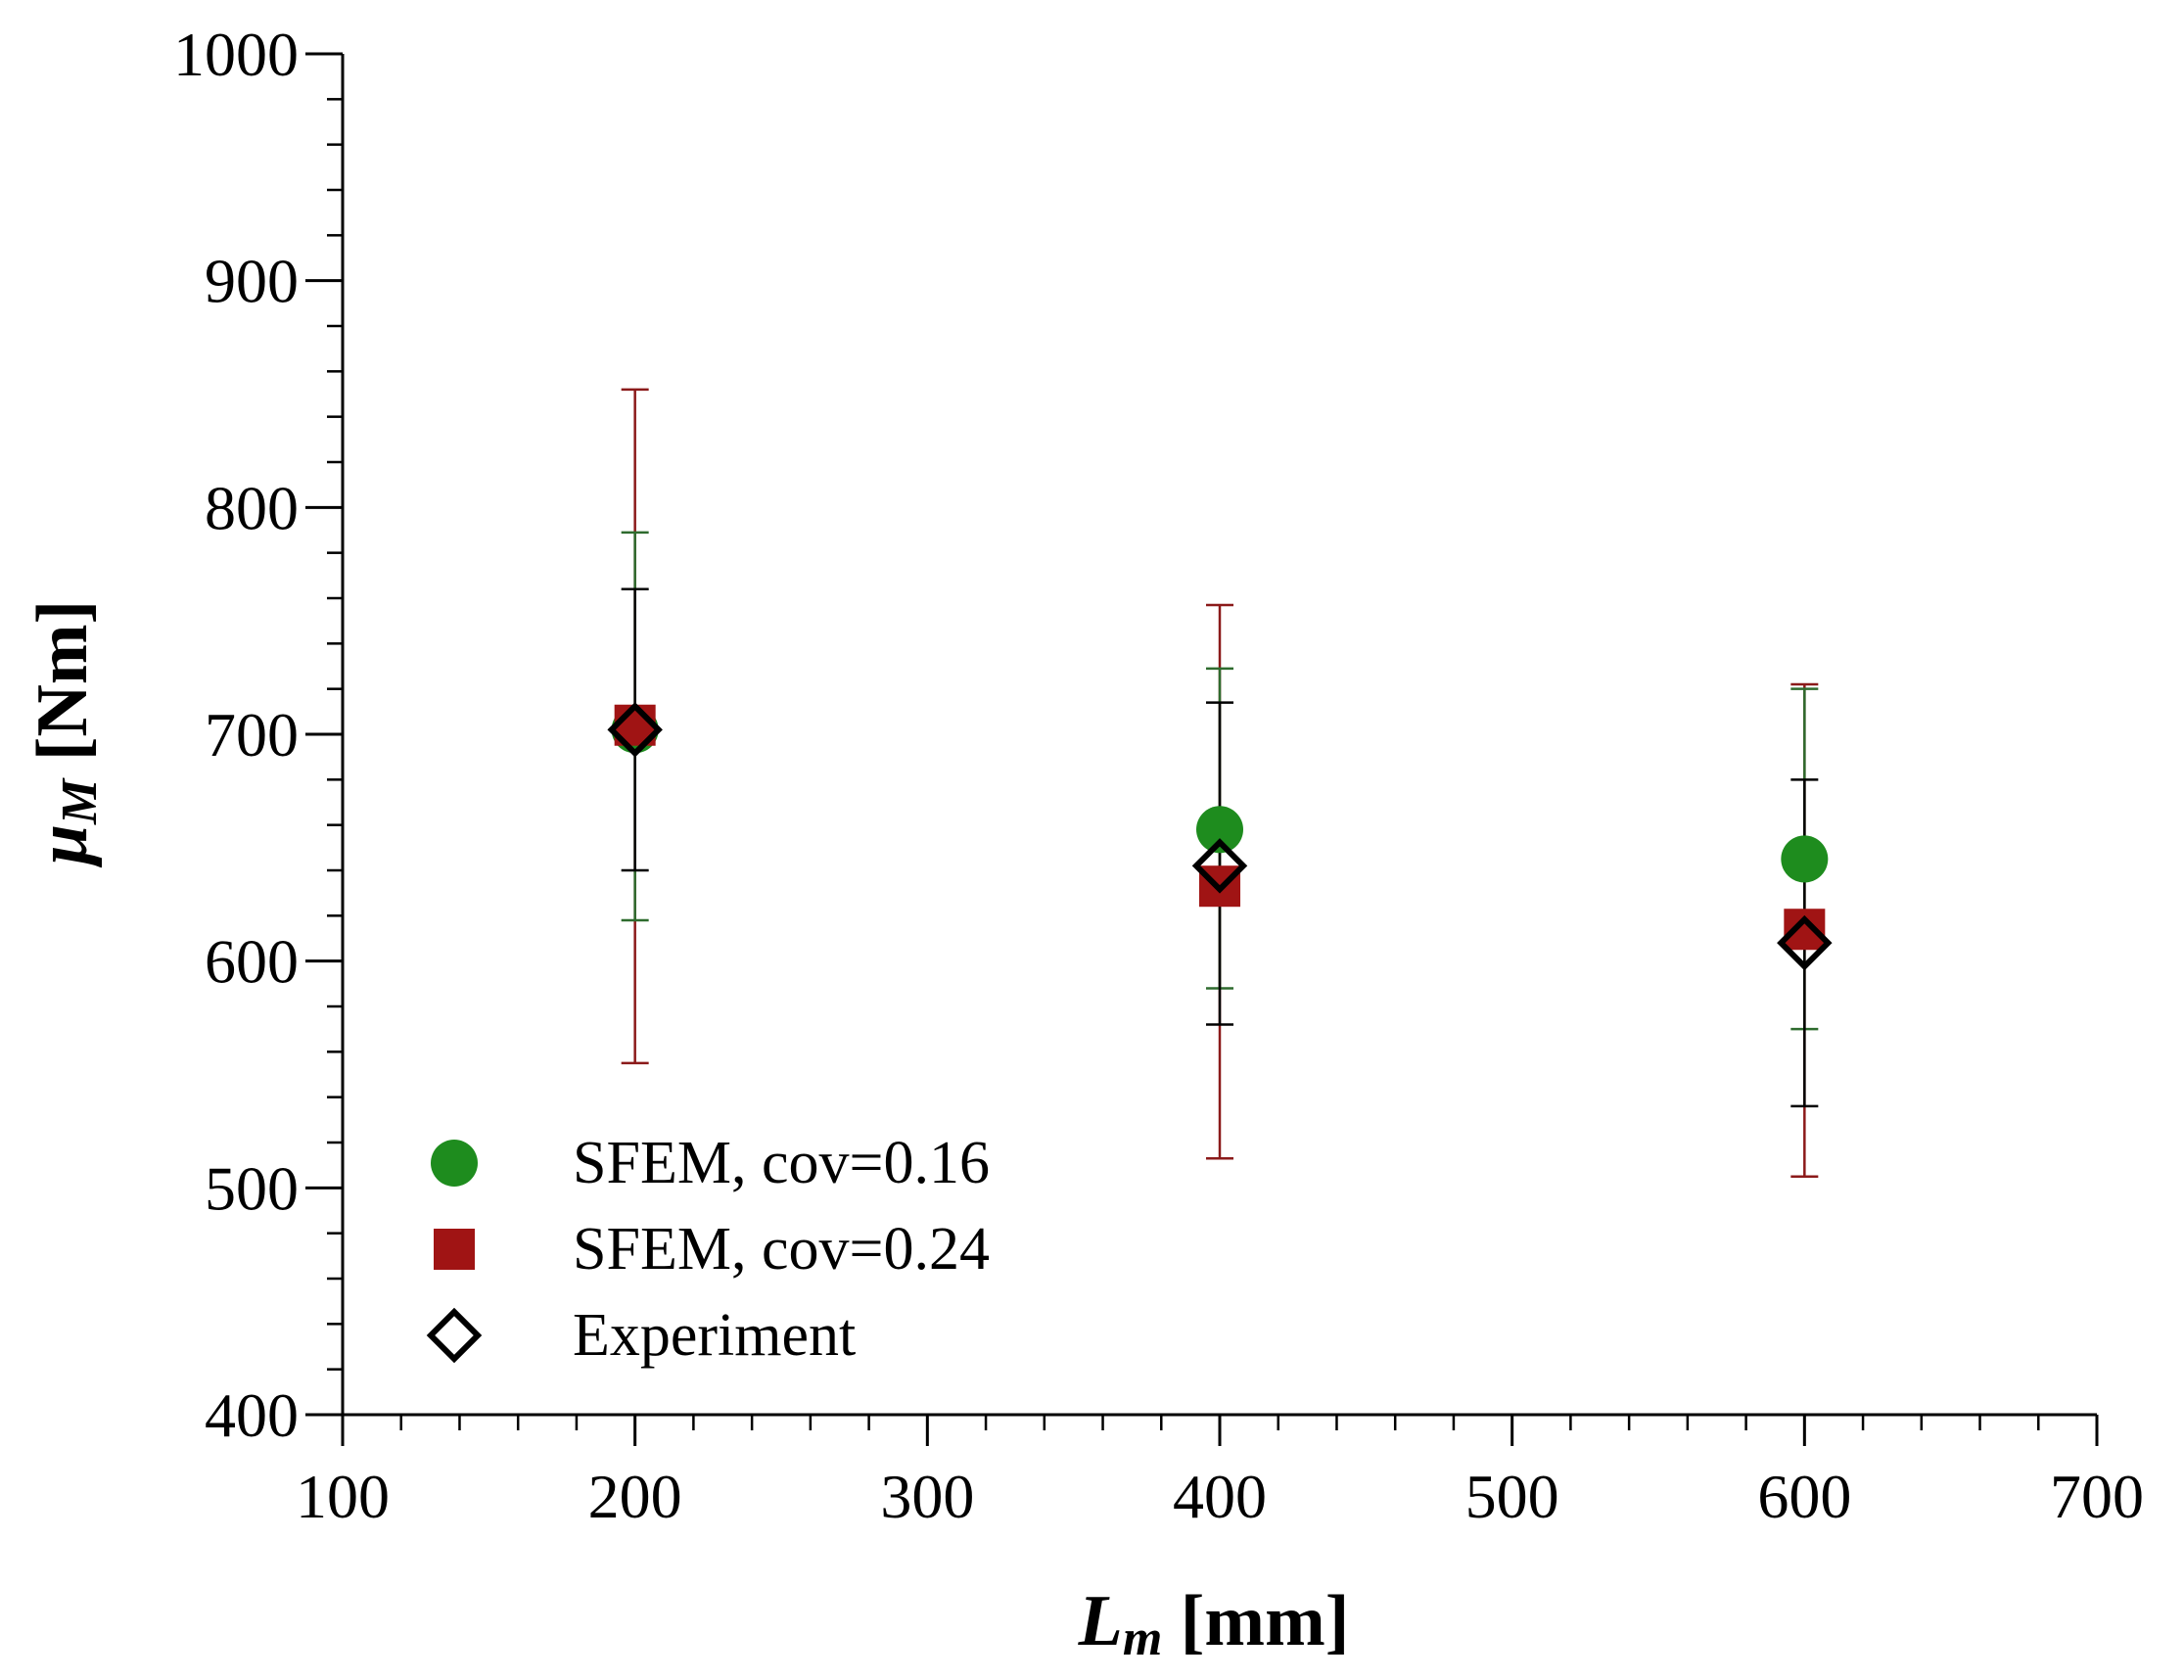  I want to click on x-tick-label: 600, so click(1804, 1496).